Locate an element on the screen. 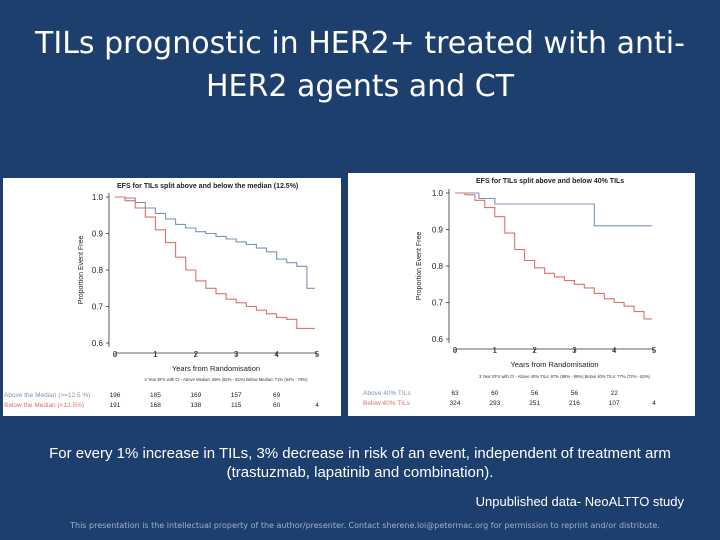 Image resolution: width=720 pixels, height=540 pixels. risk-table-value: 168 is located at coordinates (155, 405).